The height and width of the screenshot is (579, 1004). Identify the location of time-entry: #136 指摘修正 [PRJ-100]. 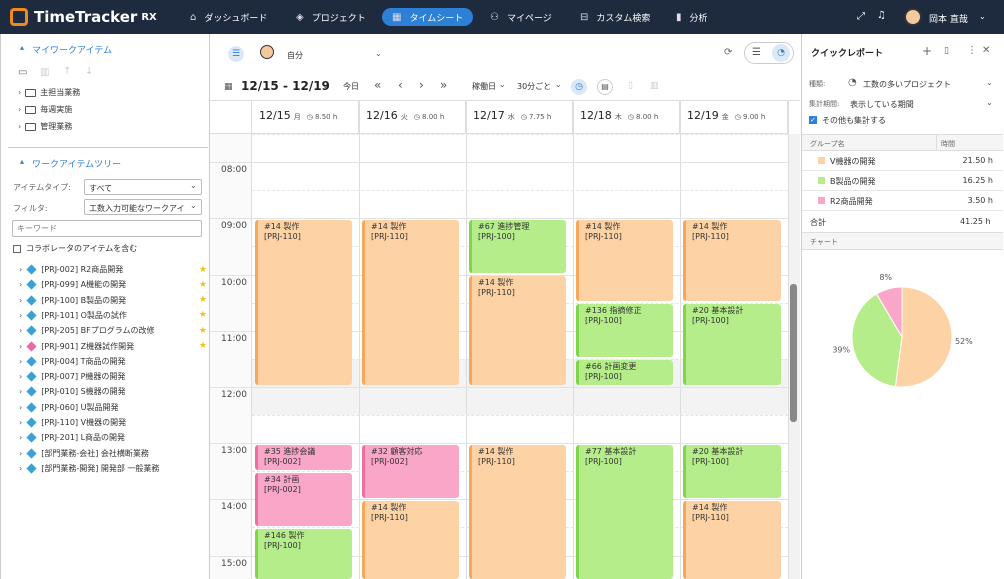
(624, 331).